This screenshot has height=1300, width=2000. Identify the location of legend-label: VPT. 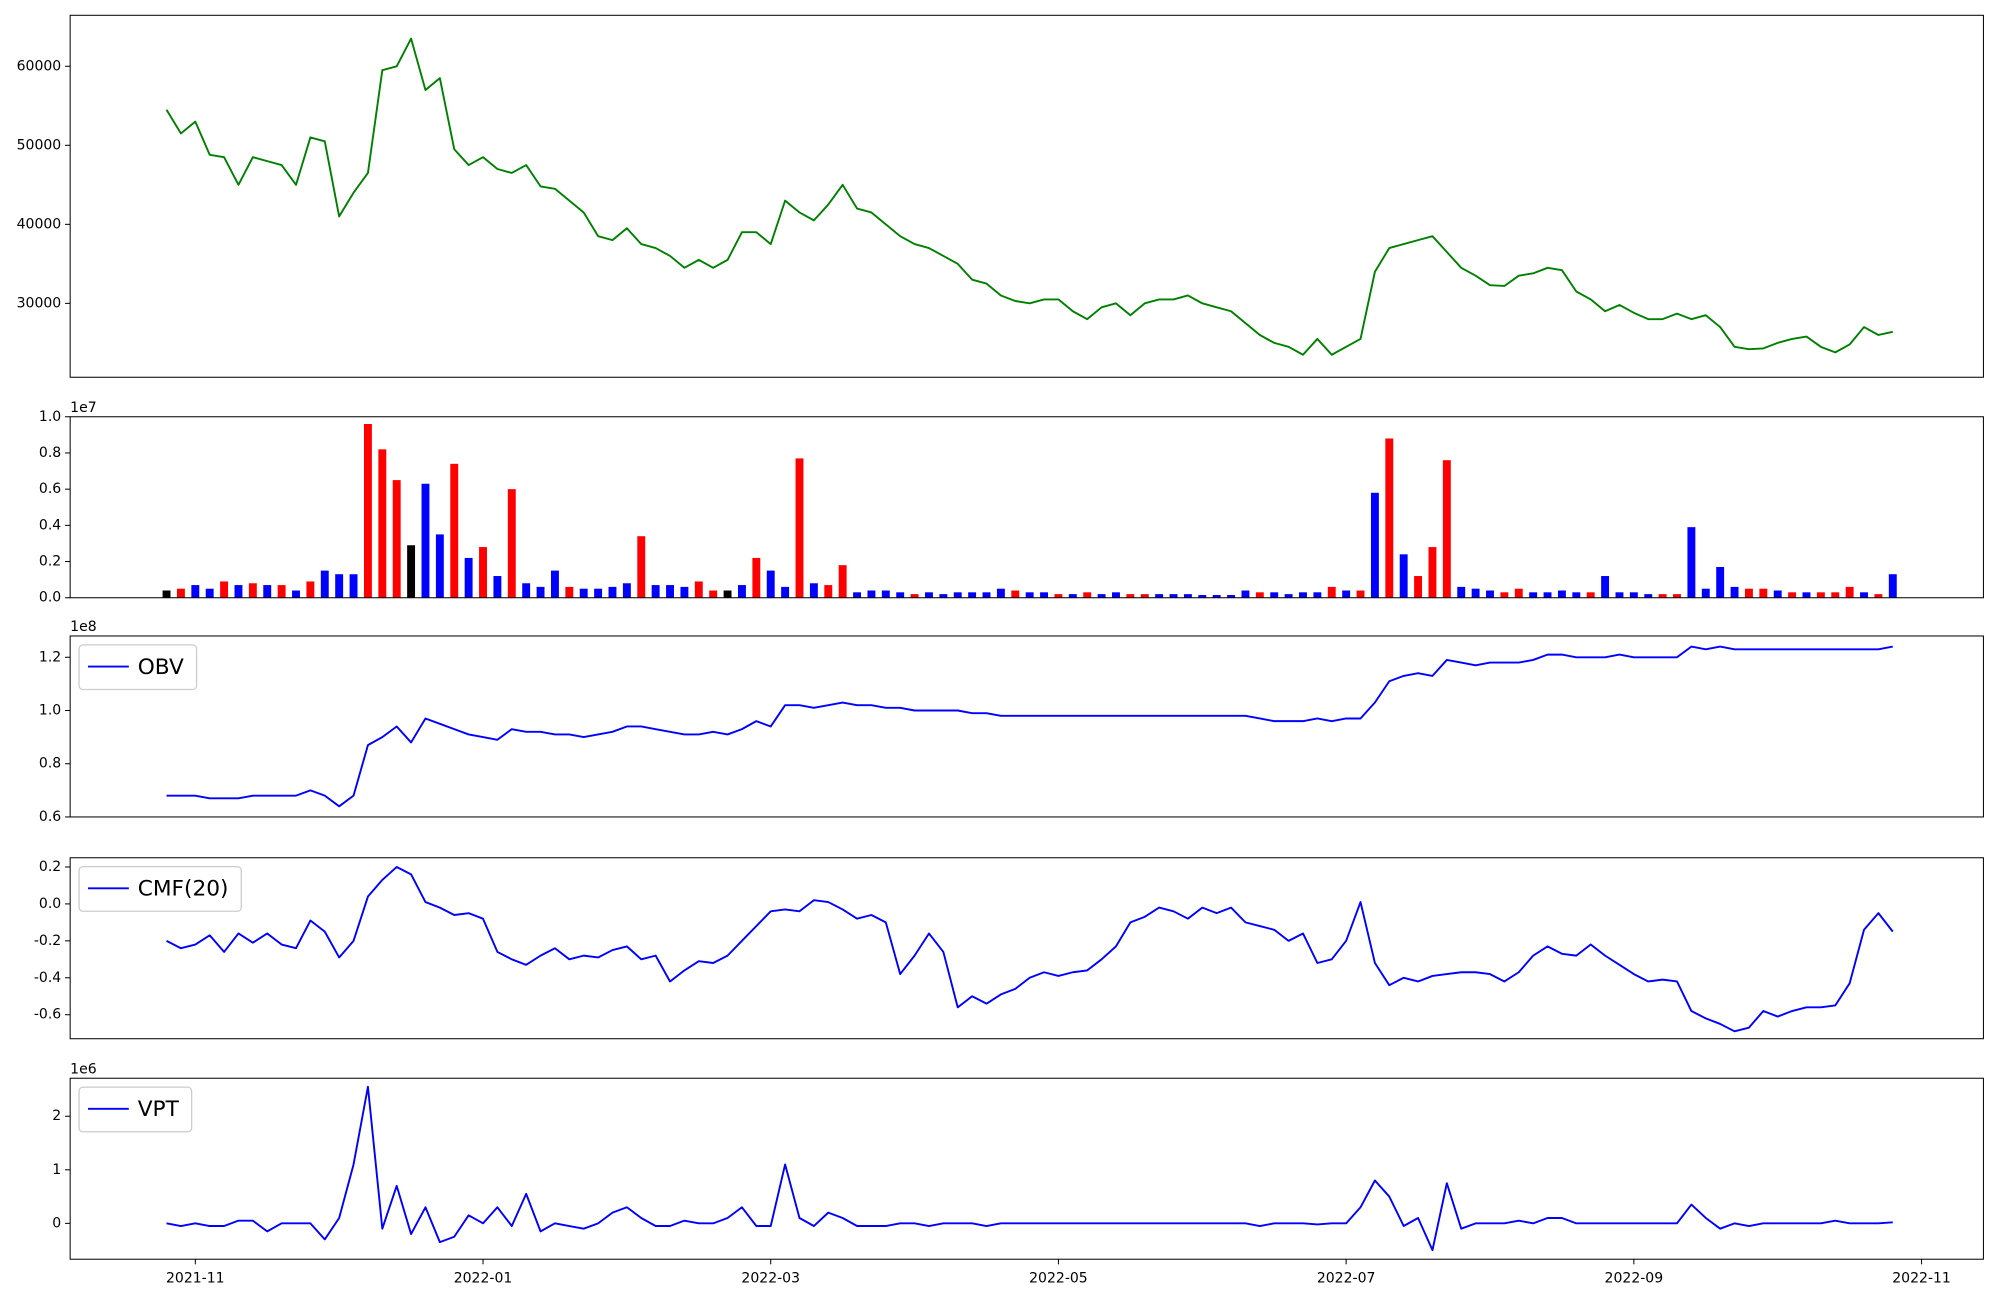
(159, 1109).